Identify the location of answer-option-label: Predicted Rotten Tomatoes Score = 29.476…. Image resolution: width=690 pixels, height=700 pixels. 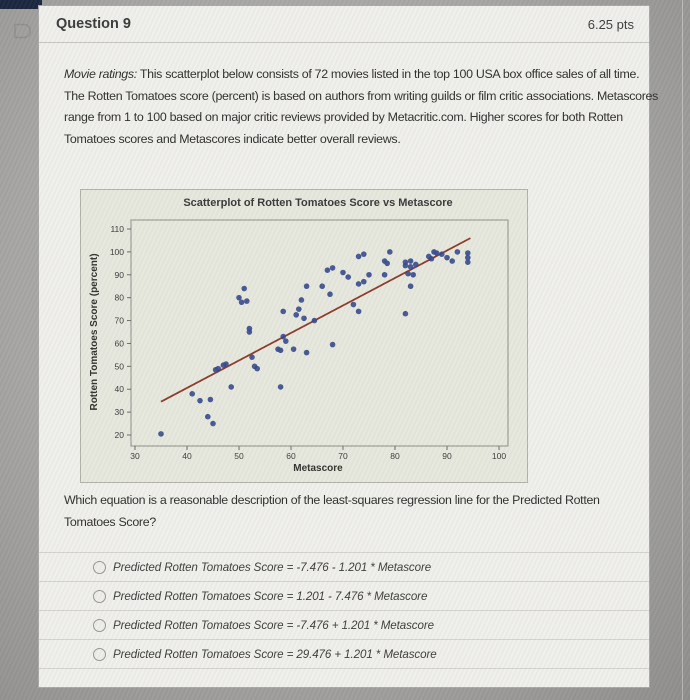
(275, 654).